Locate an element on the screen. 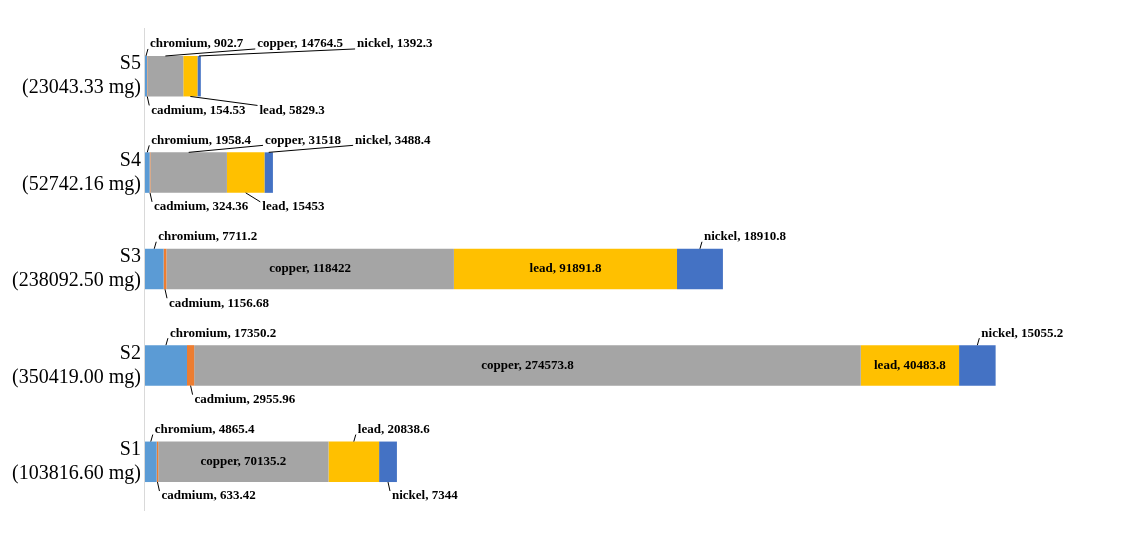 Image resolution: width=1146 pixels, height=538 pixels. data-label: chromium, 7711.2 is located at coordinates (208, 236).